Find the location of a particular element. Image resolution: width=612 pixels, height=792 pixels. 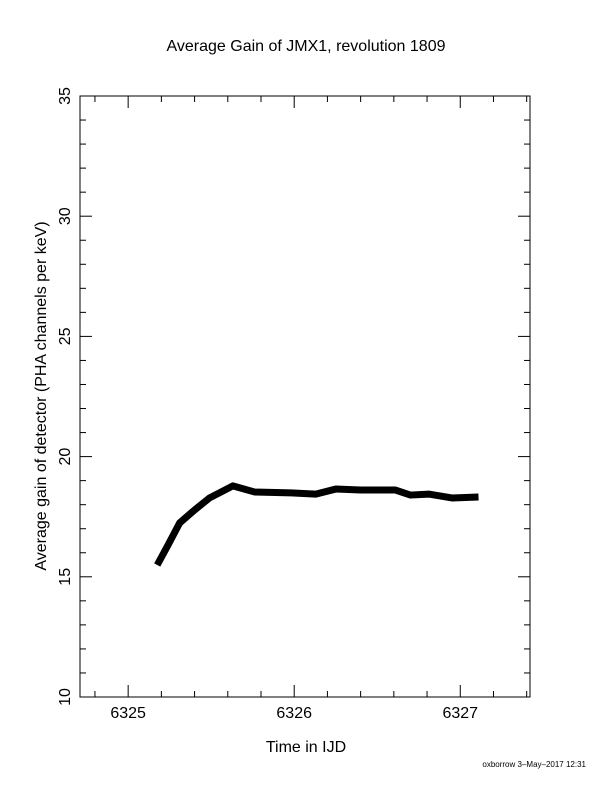

y-tick-label: 35 is located at coordinates (65, 96).